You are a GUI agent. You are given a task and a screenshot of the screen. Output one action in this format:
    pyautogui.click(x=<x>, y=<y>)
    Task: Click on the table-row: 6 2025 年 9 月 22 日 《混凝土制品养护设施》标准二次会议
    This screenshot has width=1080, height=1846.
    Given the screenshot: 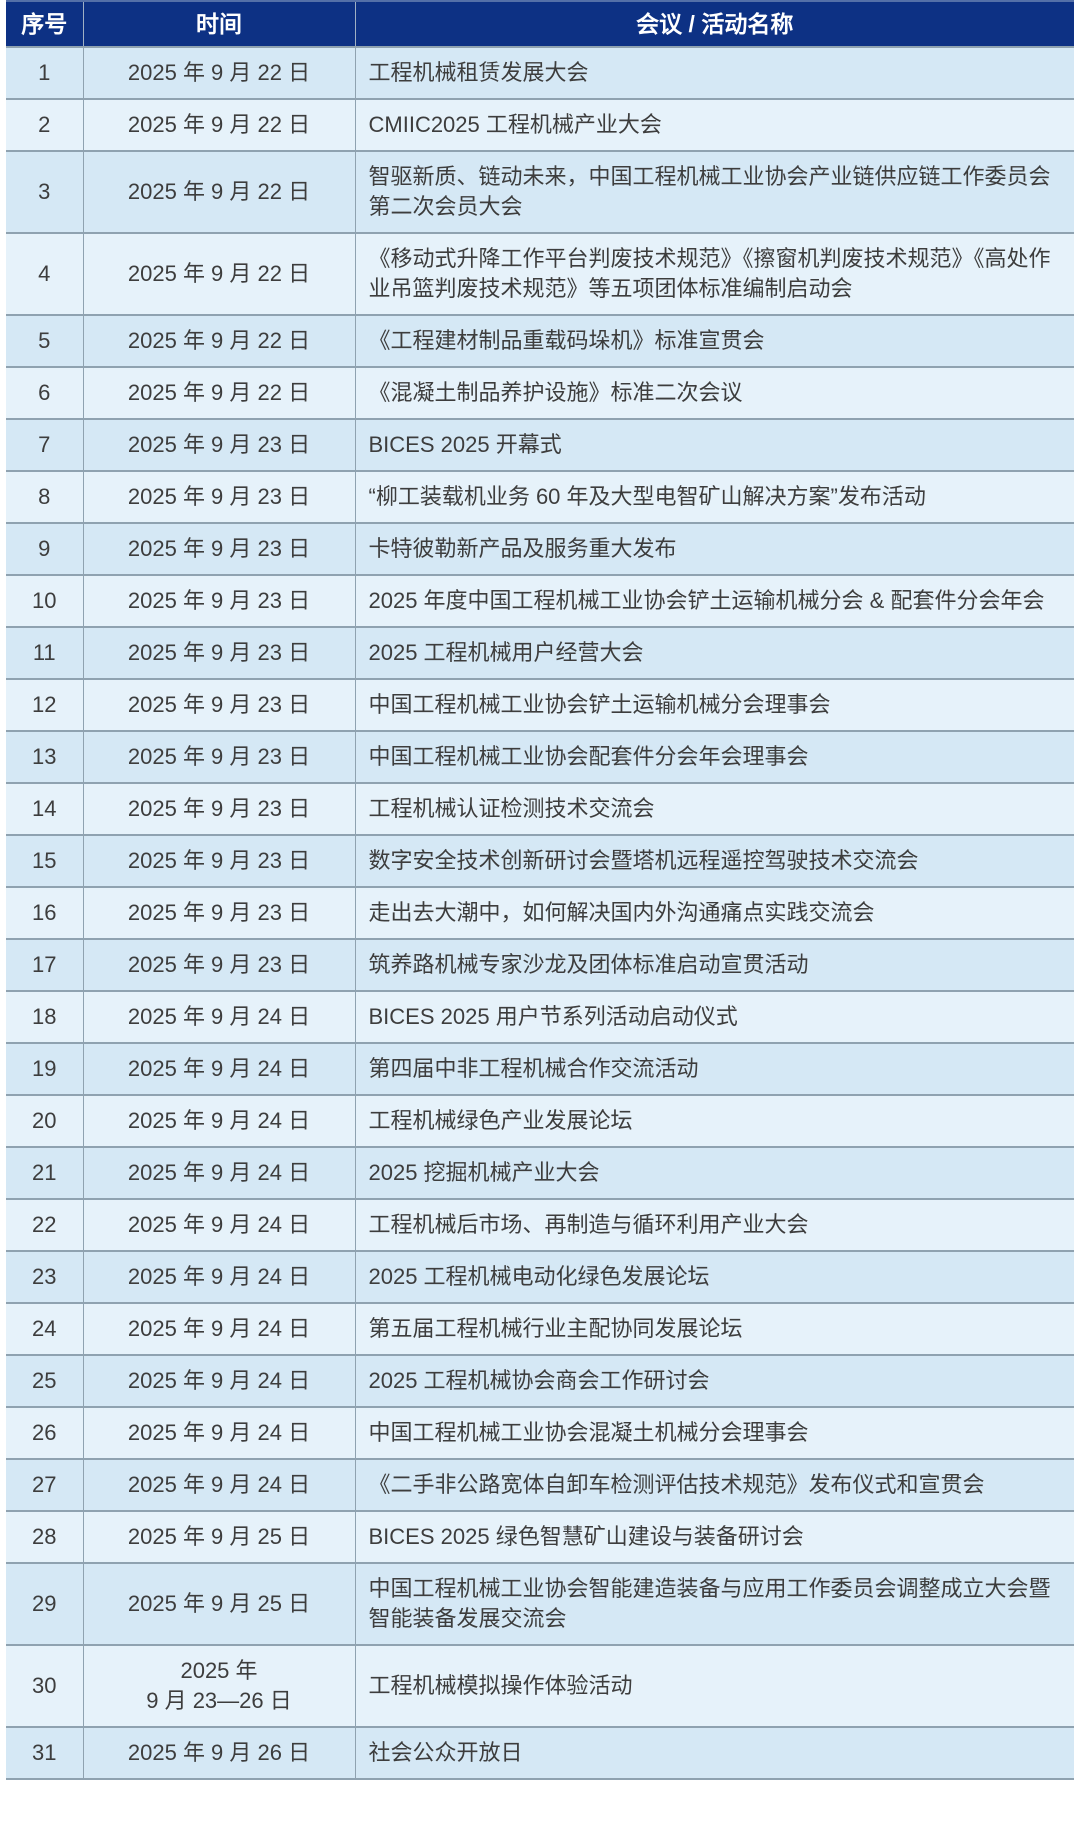 What is the action you would take?
    pyautogui.click(x=540, y=393)
    